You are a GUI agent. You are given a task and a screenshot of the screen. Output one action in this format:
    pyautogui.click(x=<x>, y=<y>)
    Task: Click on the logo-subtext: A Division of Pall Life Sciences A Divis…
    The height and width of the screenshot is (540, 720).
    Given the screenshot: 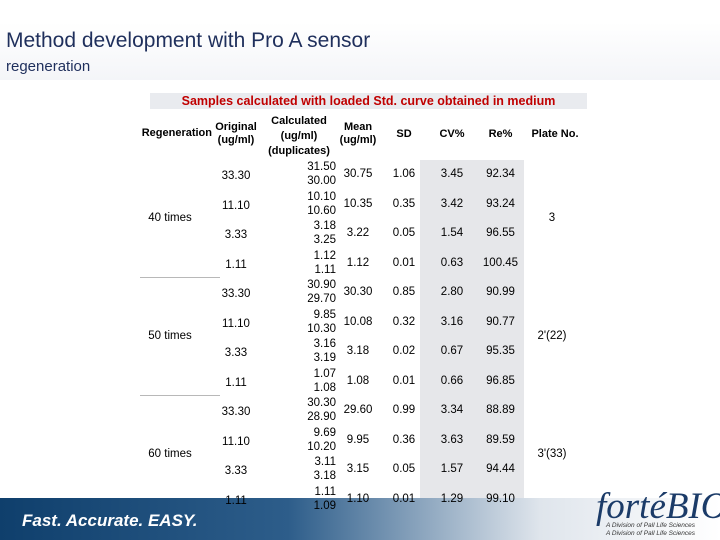 What is the action you would take?
    pyautogui.click(x=650, y=530)
    